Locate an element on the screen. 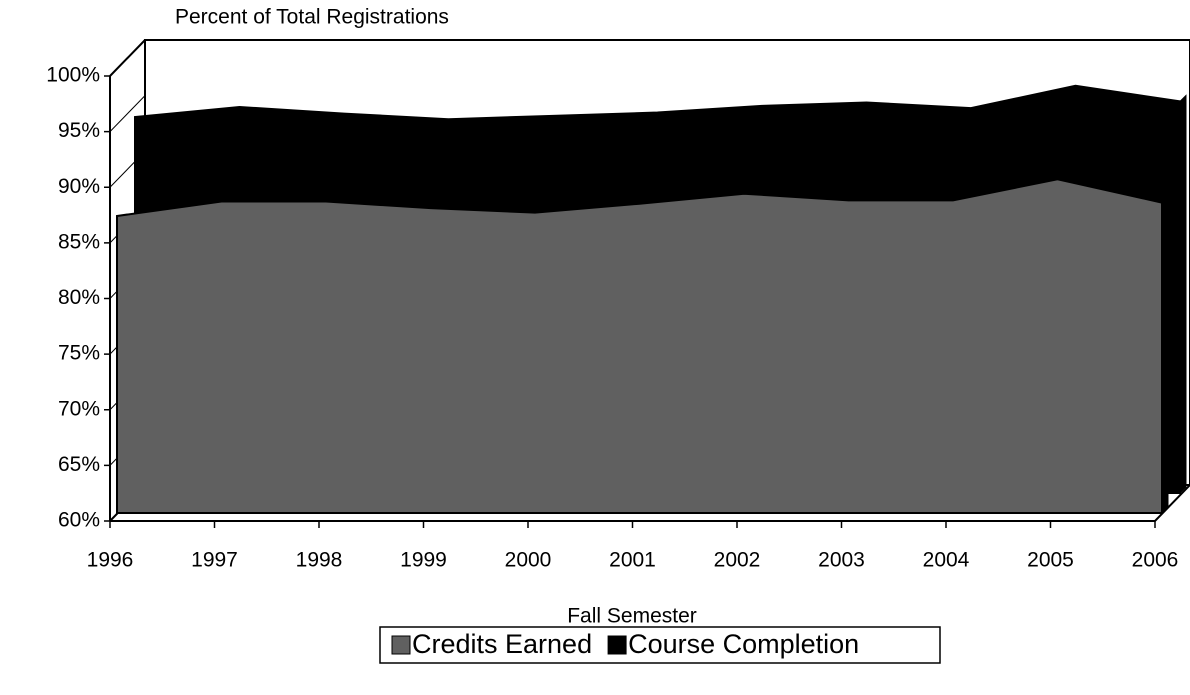  y-tick-label: 85% is located at coordinates (79, 241).